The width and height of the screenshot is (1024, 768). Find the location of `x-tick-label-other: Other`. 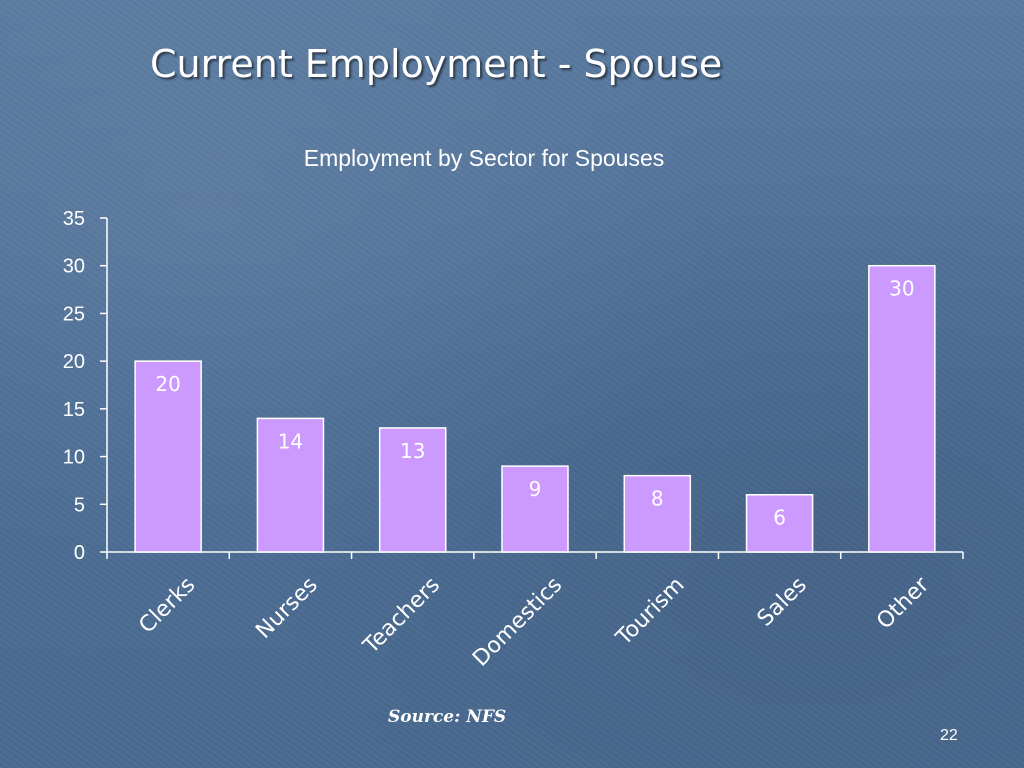

x-tick-label-other: Other is located at coordinates (903, 603).